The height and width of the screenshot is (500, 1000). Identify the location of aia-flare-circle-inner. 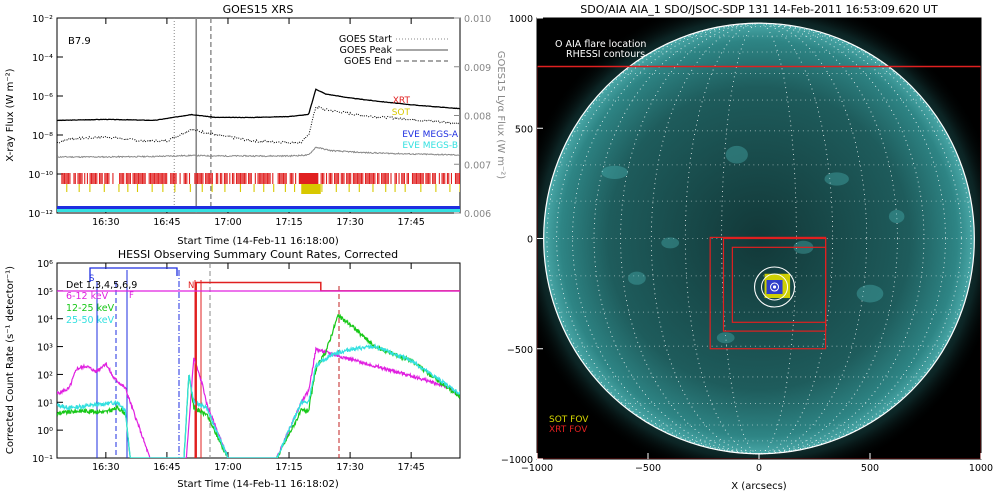
(775, 287).